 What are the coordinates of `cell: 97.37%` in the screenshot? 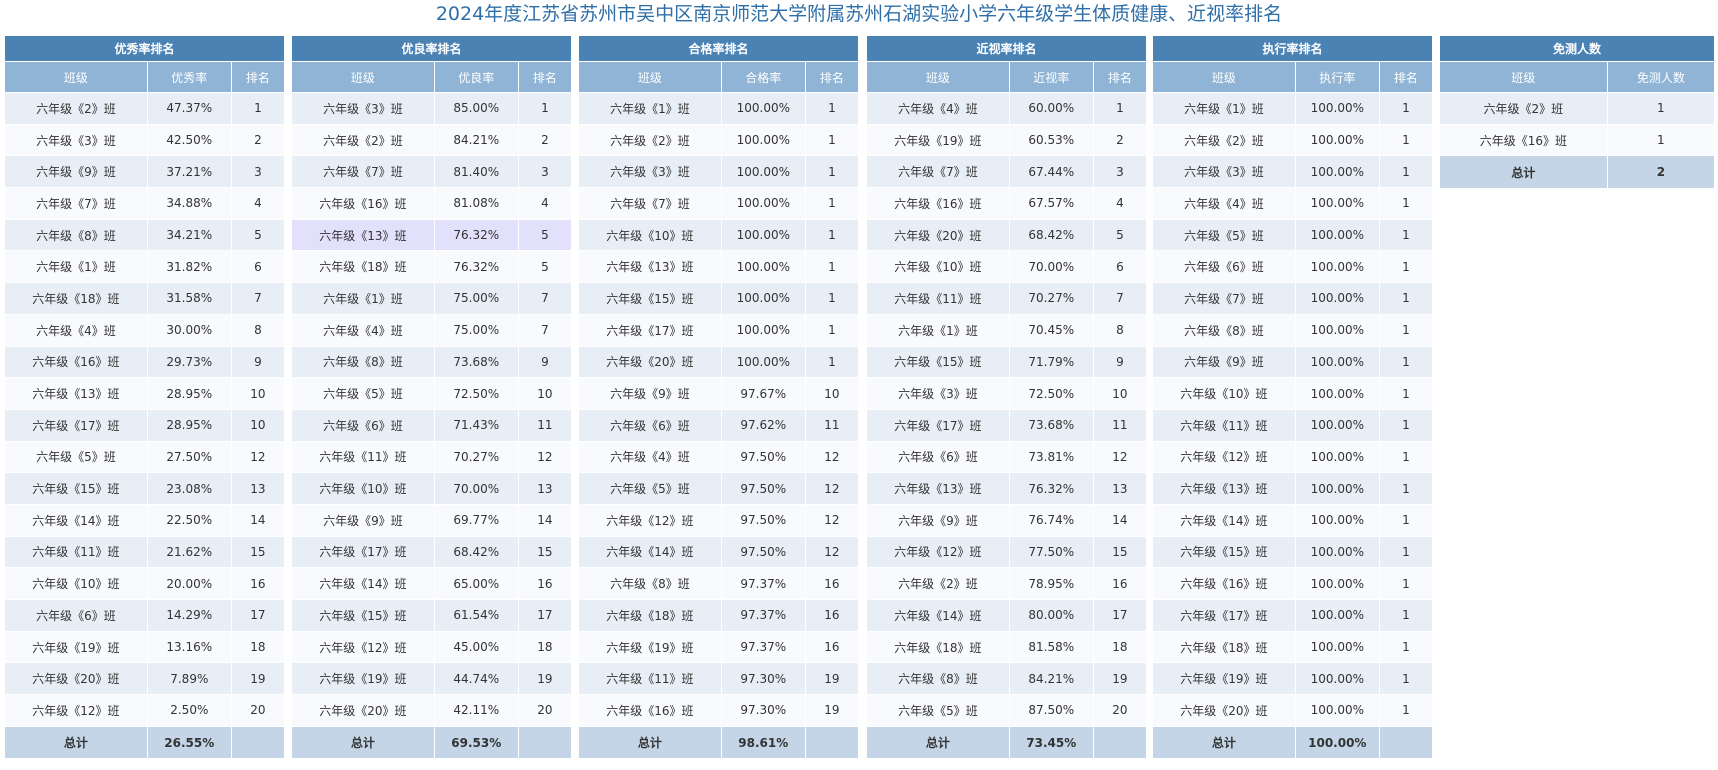 It's located at (763, 583).